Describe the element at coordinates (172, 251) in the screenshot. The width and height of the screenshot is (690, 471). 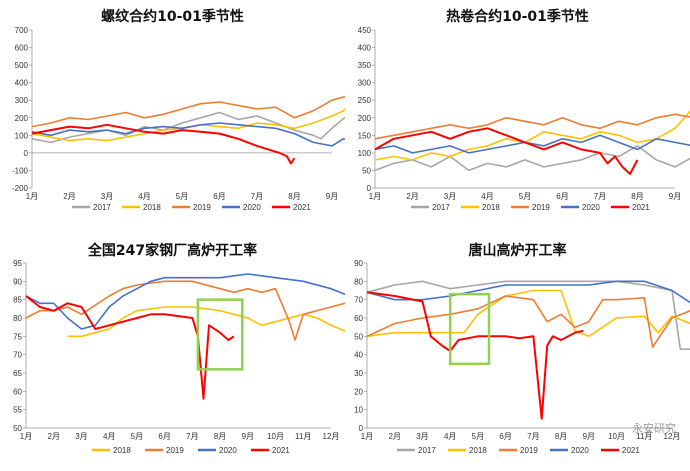
I see `chart-title: 全国247家钢厂高炉开工率` at that location.